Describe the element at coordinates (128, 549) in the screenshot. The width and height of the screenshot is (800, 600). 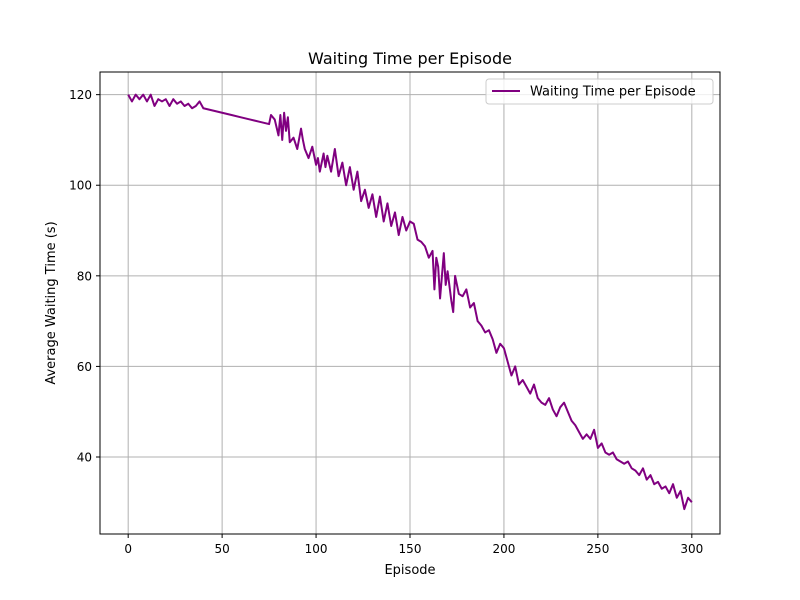
I see `x-tick-label: 0` at that location.